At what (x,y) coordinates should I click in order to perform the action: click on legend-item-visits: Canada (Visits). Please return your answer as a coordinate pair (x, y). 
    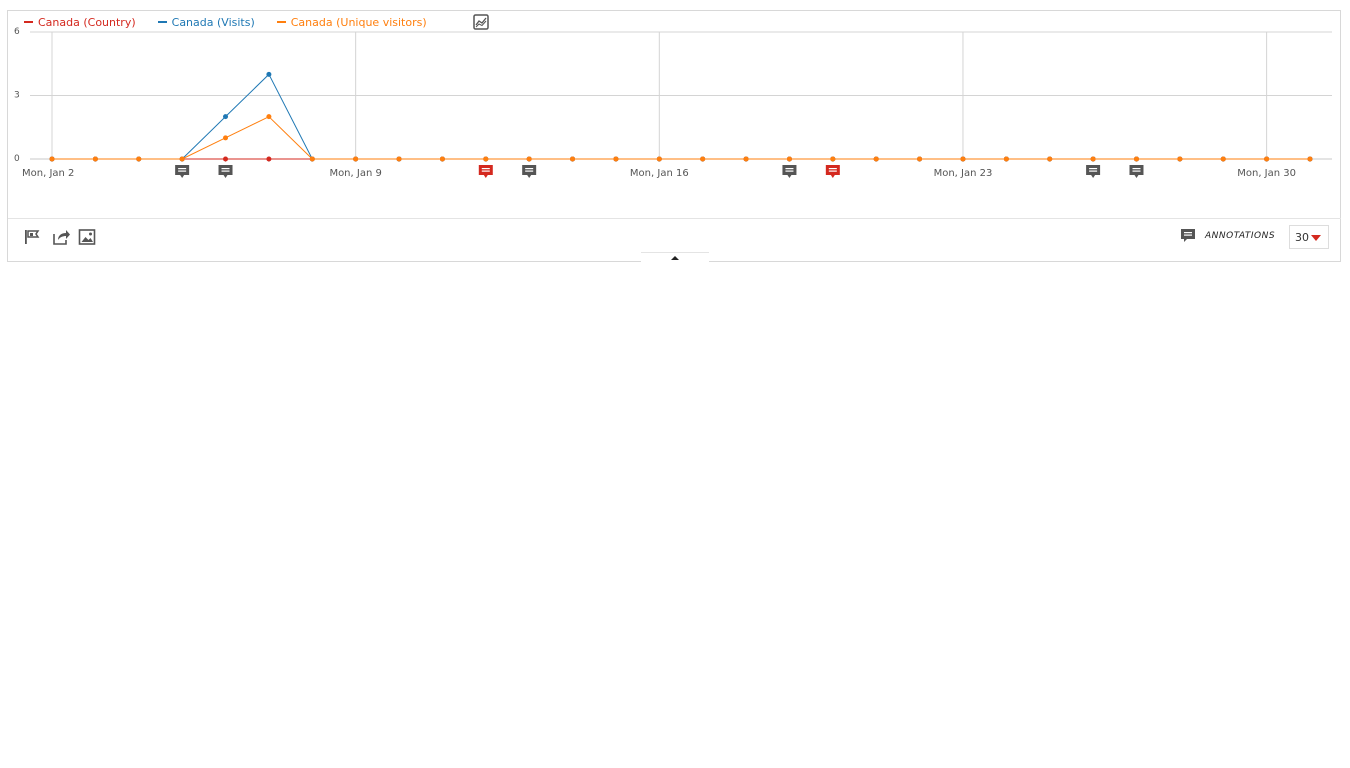
    Looking at the image, I should click on (206, 22).